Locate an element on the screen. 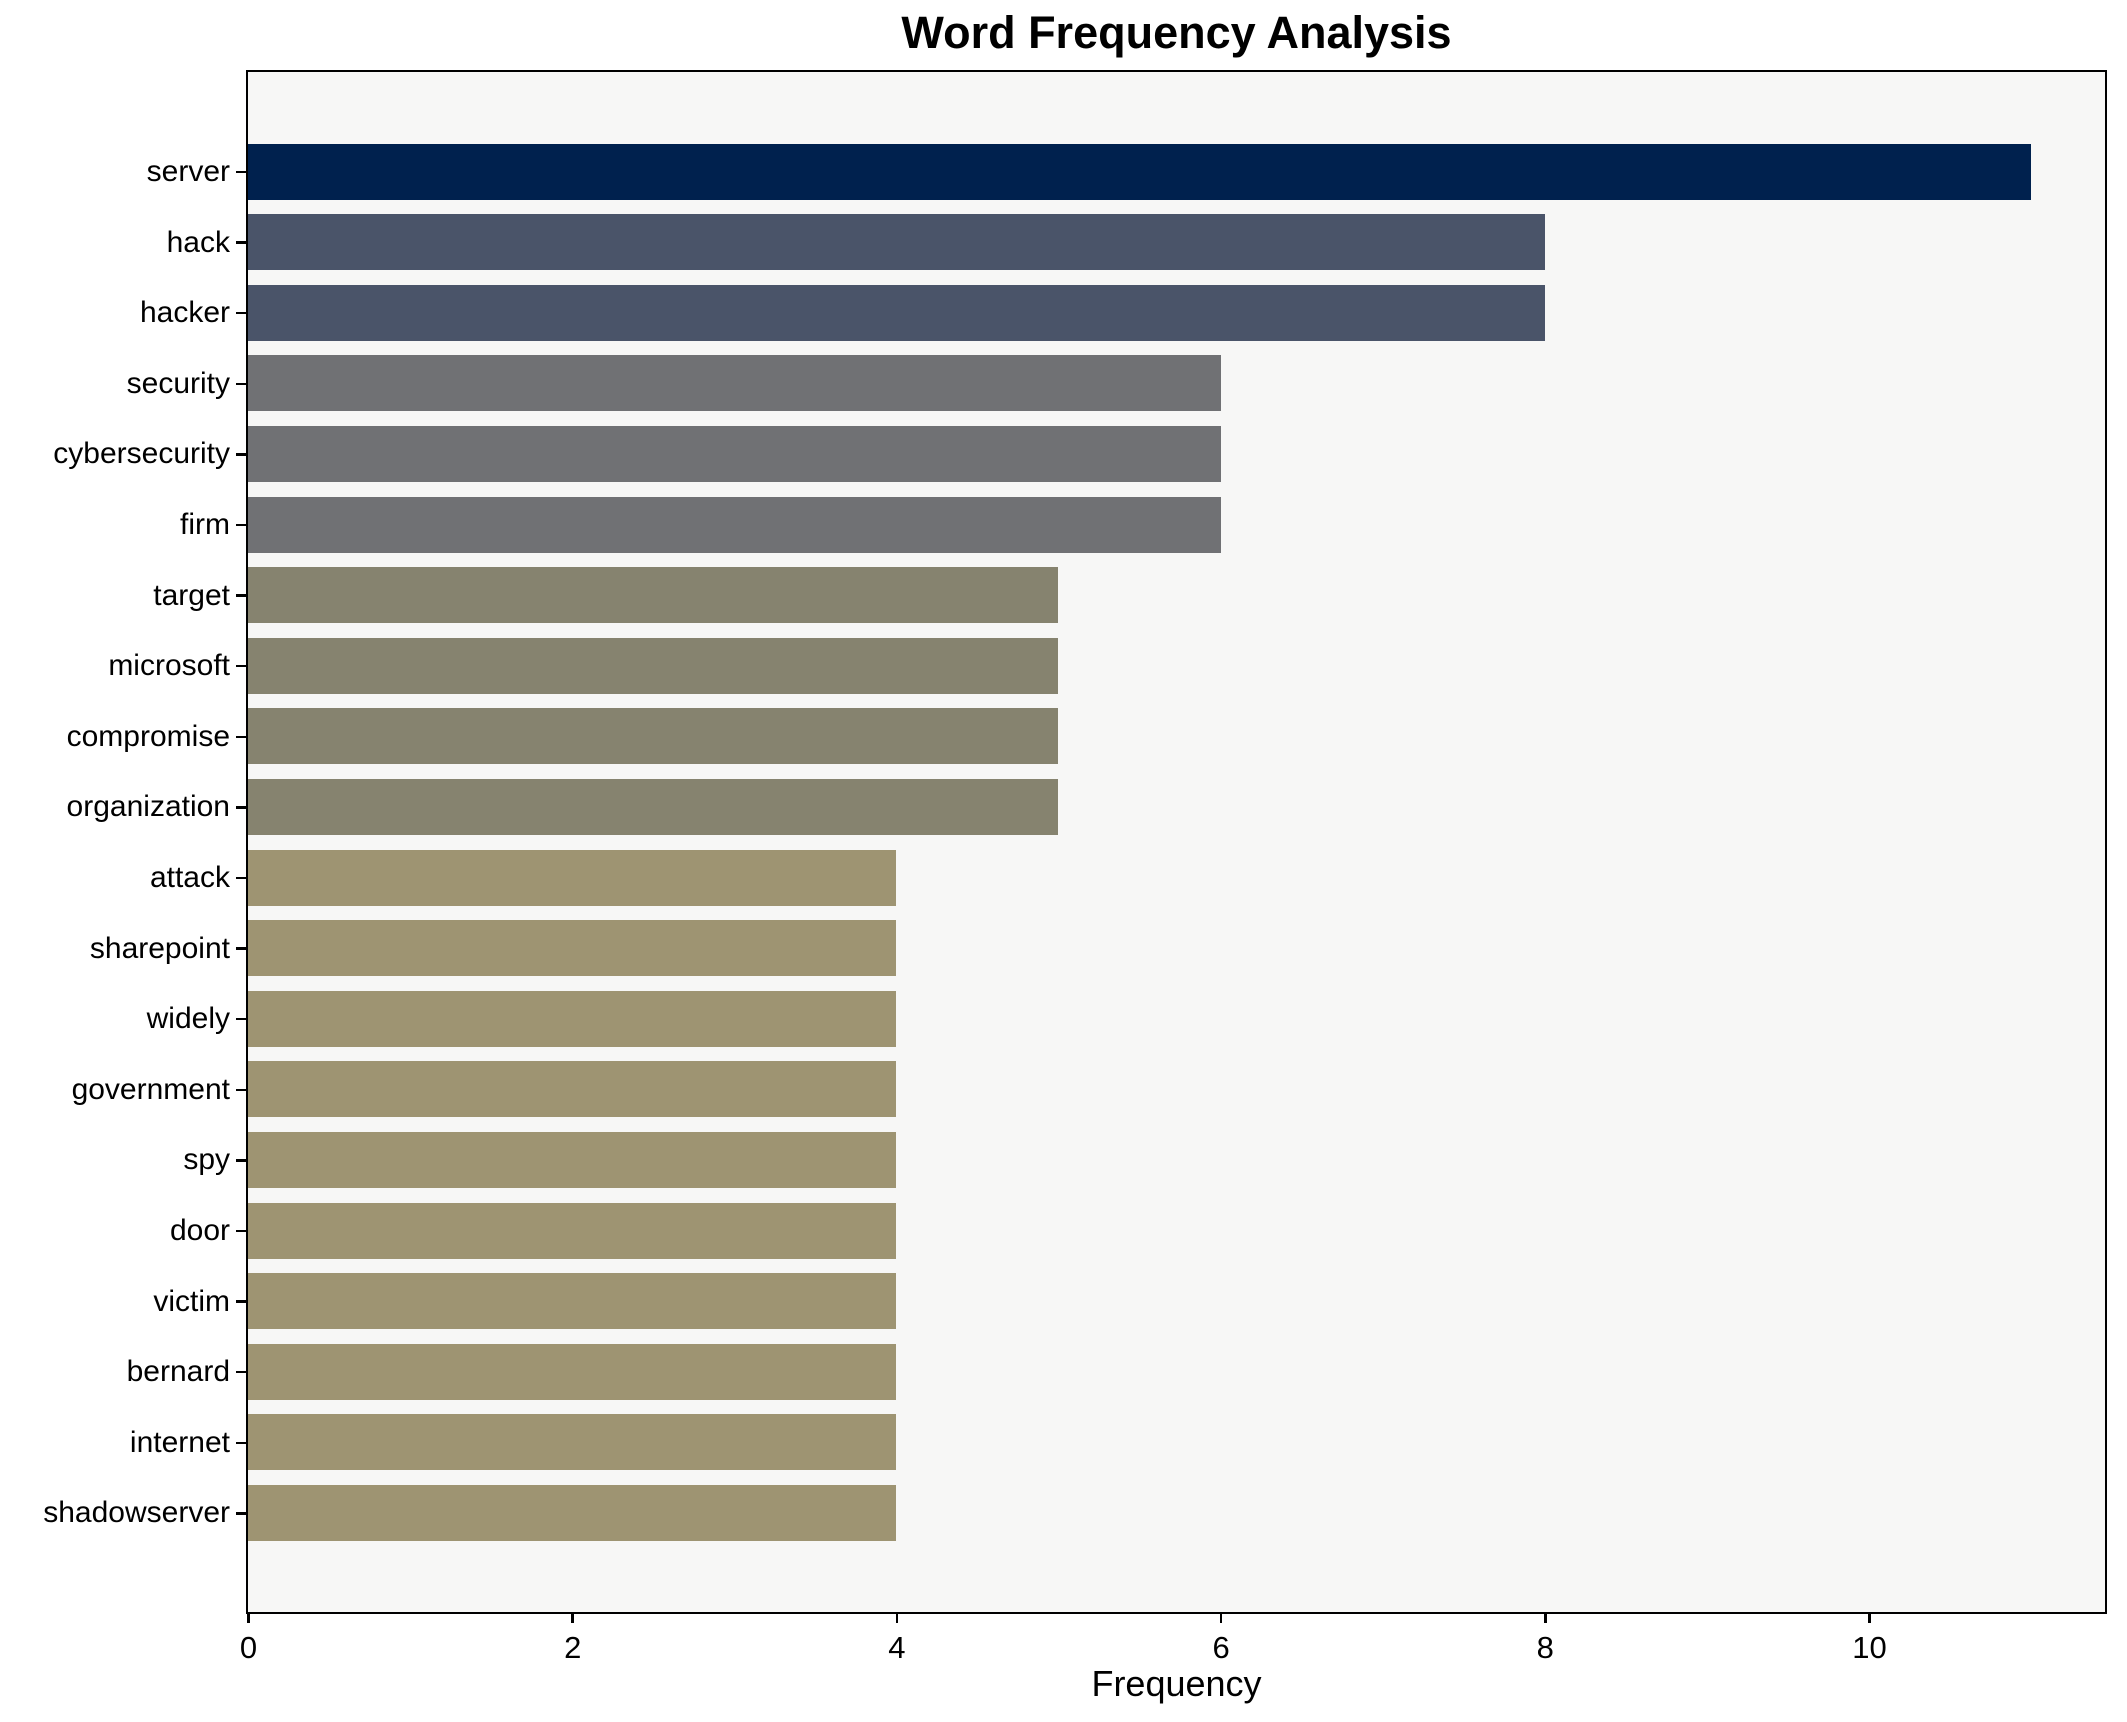  y-tick-label-firm: firm is located at coordinates (205, 524).